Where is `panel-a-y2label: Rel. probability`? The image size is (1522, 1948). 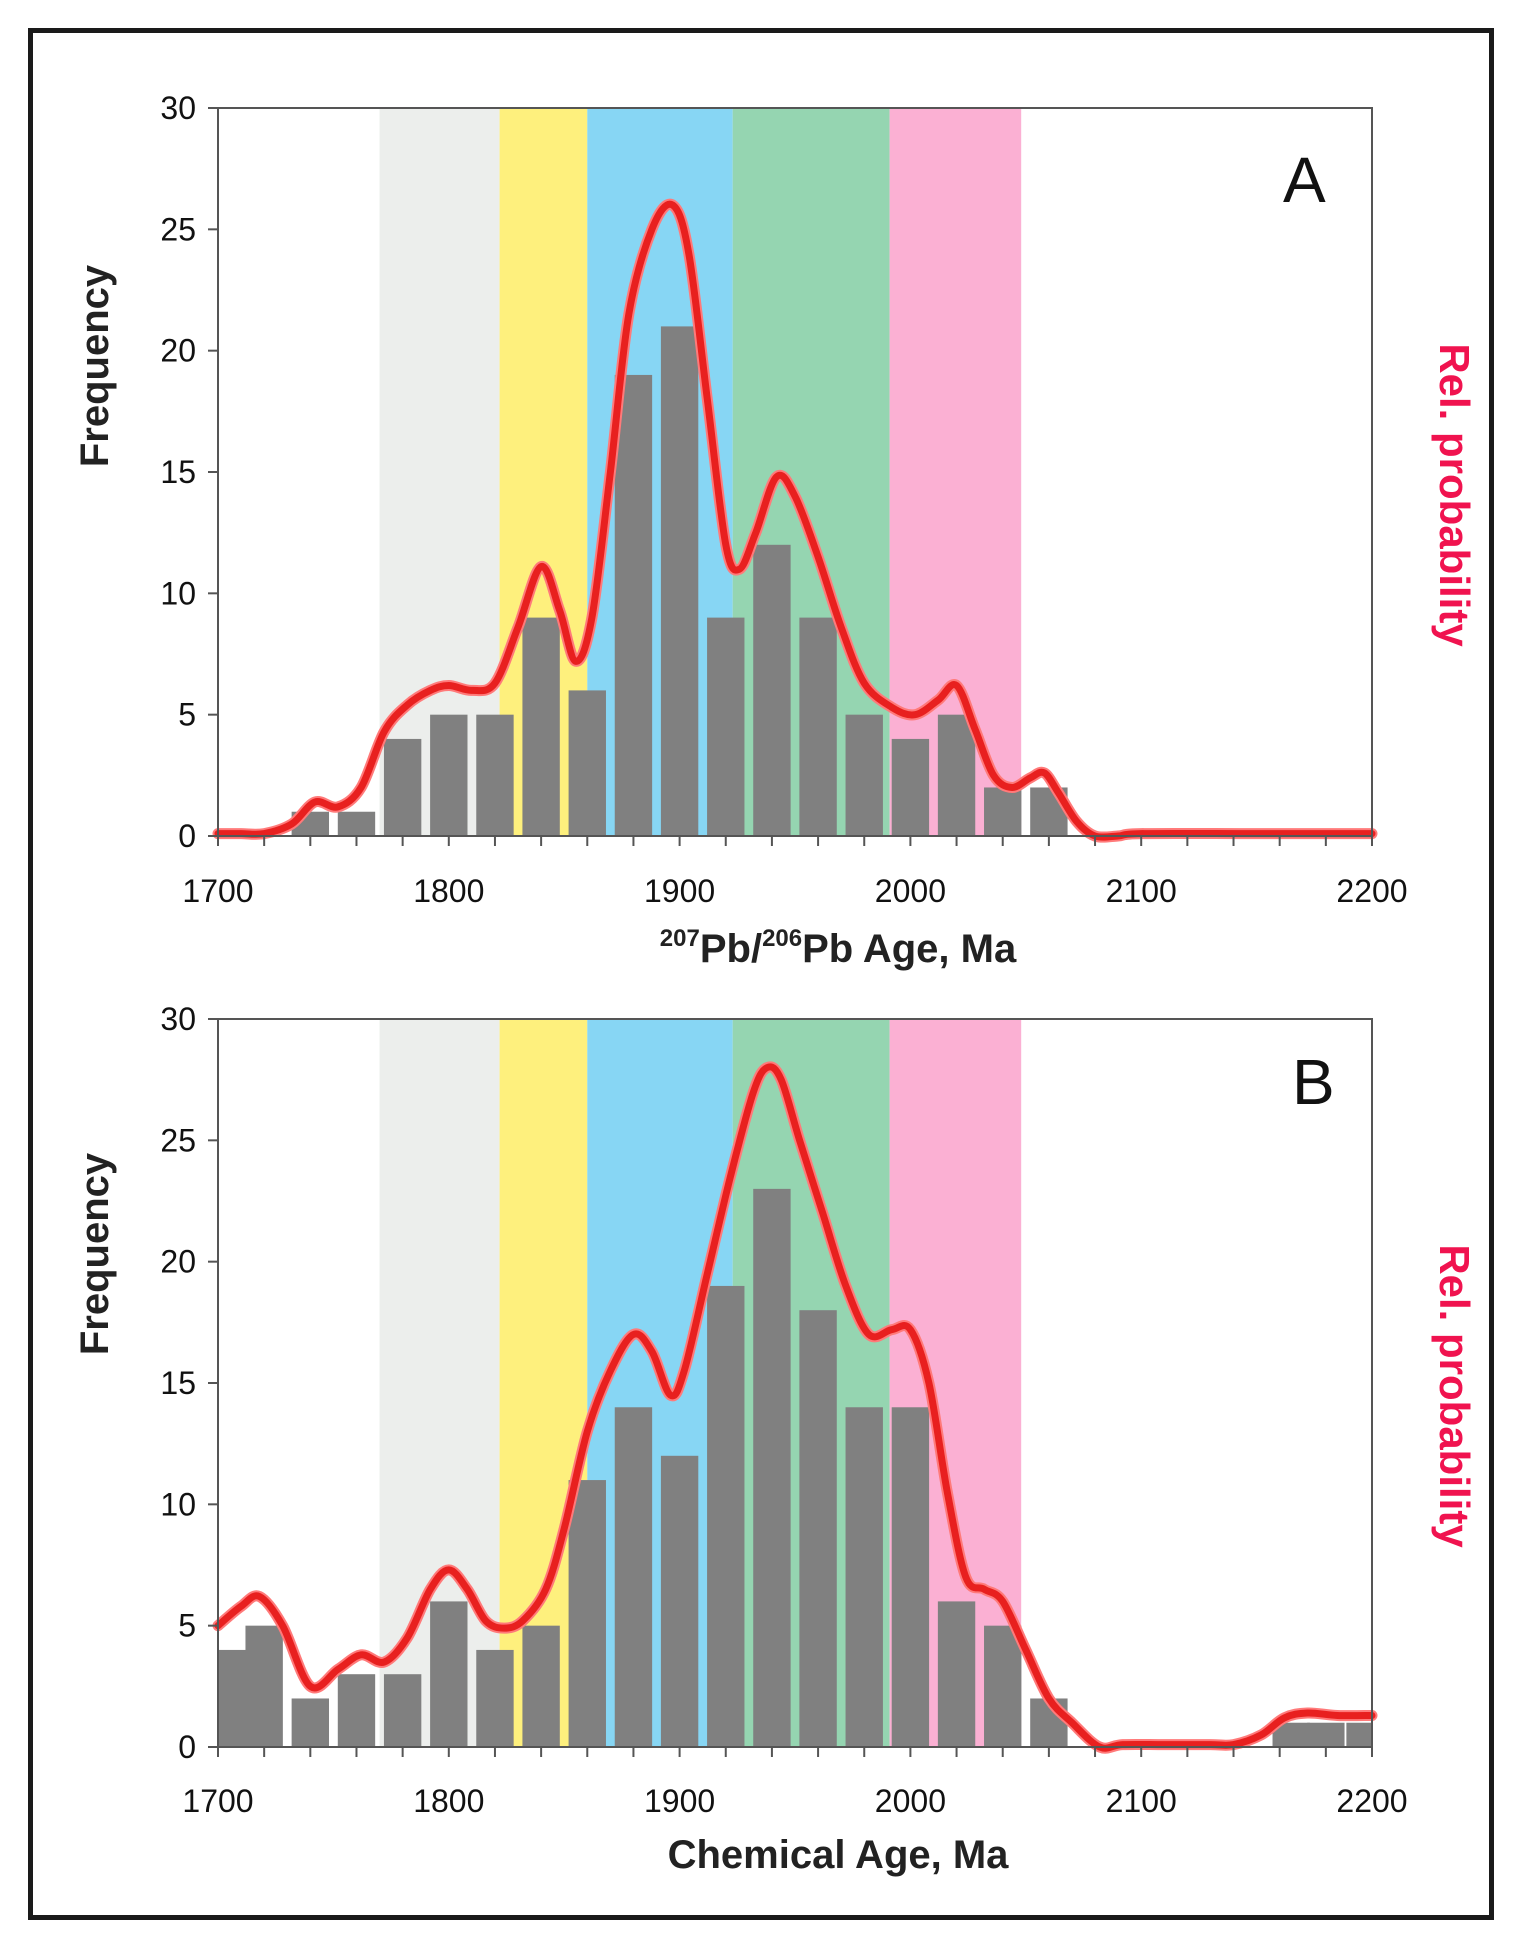
panel-a-y2label: Rel. probability is located at coordinates (1454, 495).